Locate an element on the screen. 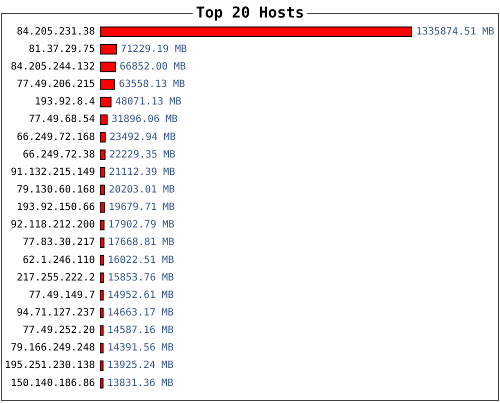 This screenshot has width=500, height=403. y-tick-label: 77.49.68.54 is located at coordinates (61, 120).